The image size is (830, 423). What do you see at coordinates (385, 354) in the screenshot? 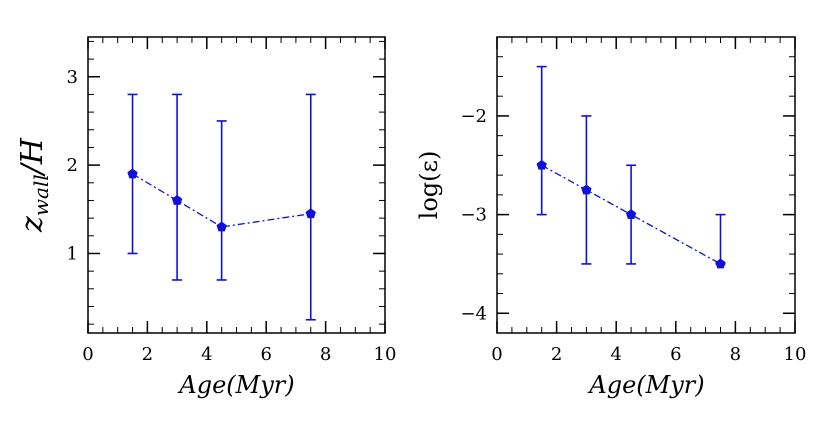
I see `left-x-tick-label: 10` at bounding box center [385, 354].